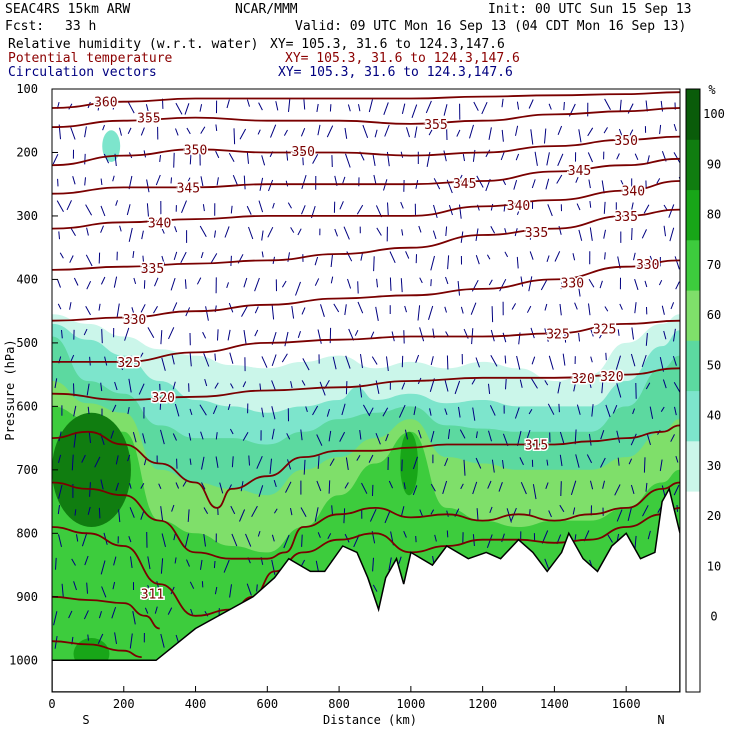  What do you see at coordinates (302, 152) in the screenshot?
I see `theta-label: 350` at bounding box center [302, 152].